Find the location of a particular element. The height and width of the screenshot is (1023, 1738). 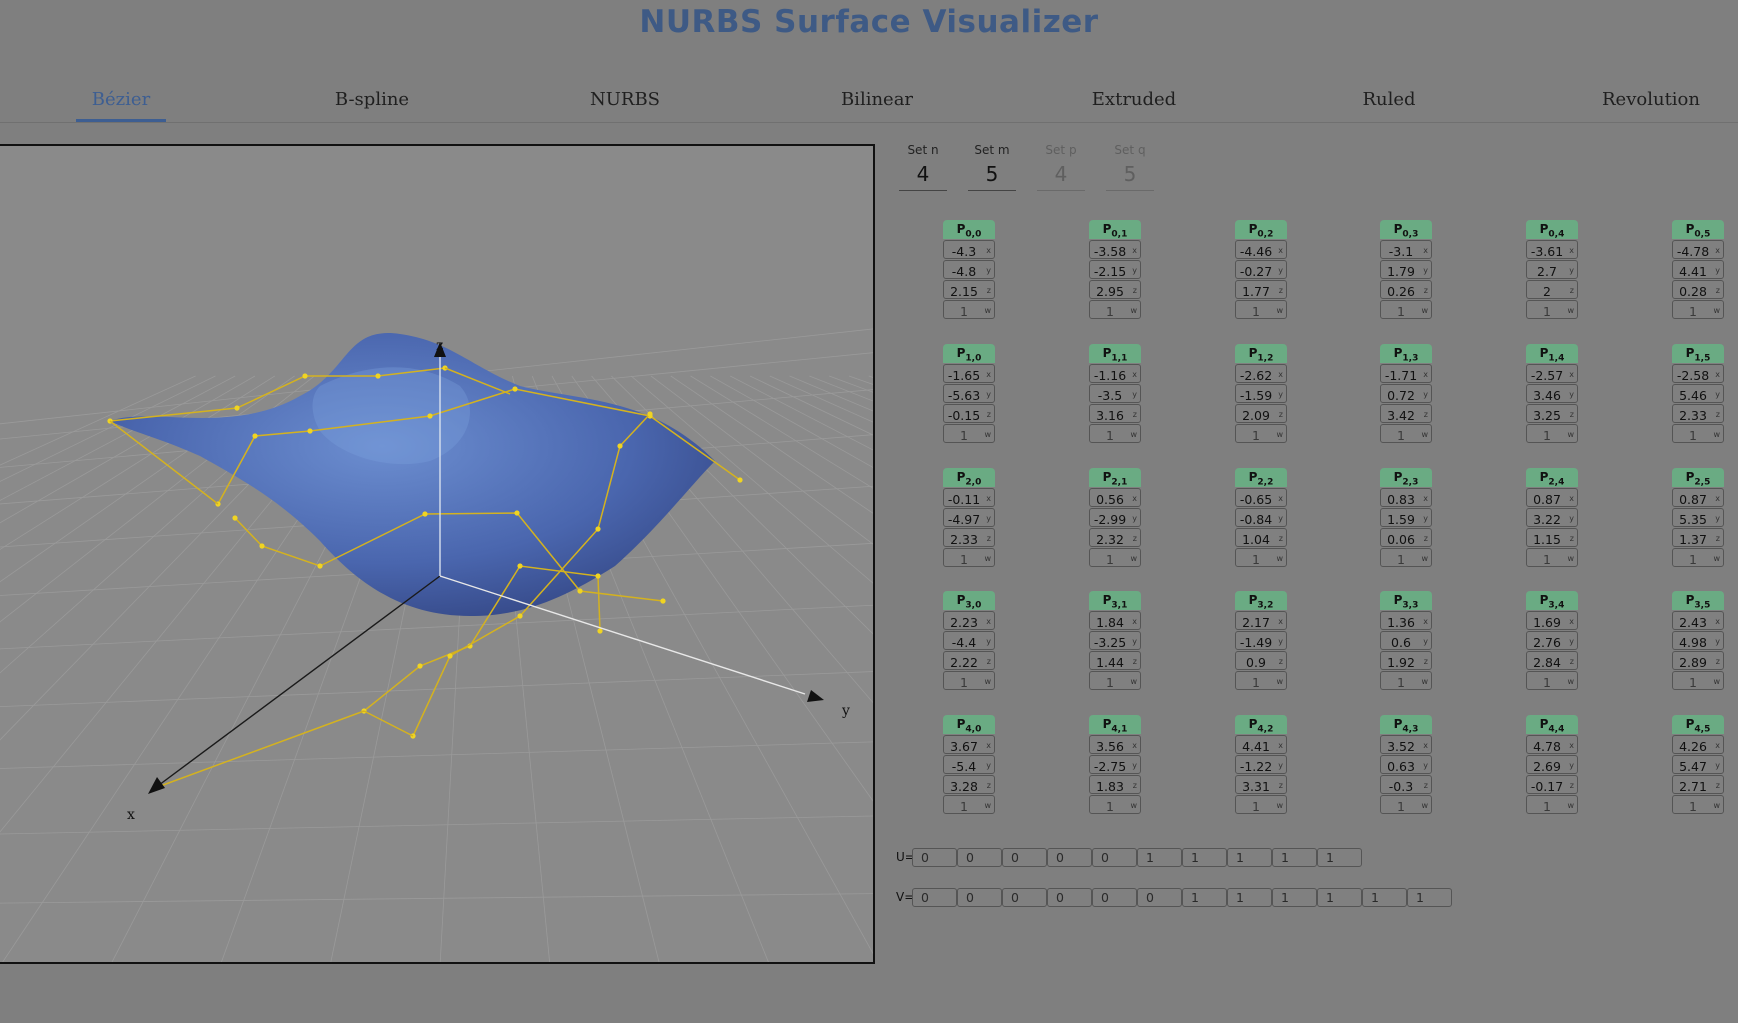

tab-bzier: Bézier is located at coordinates (121, 99).